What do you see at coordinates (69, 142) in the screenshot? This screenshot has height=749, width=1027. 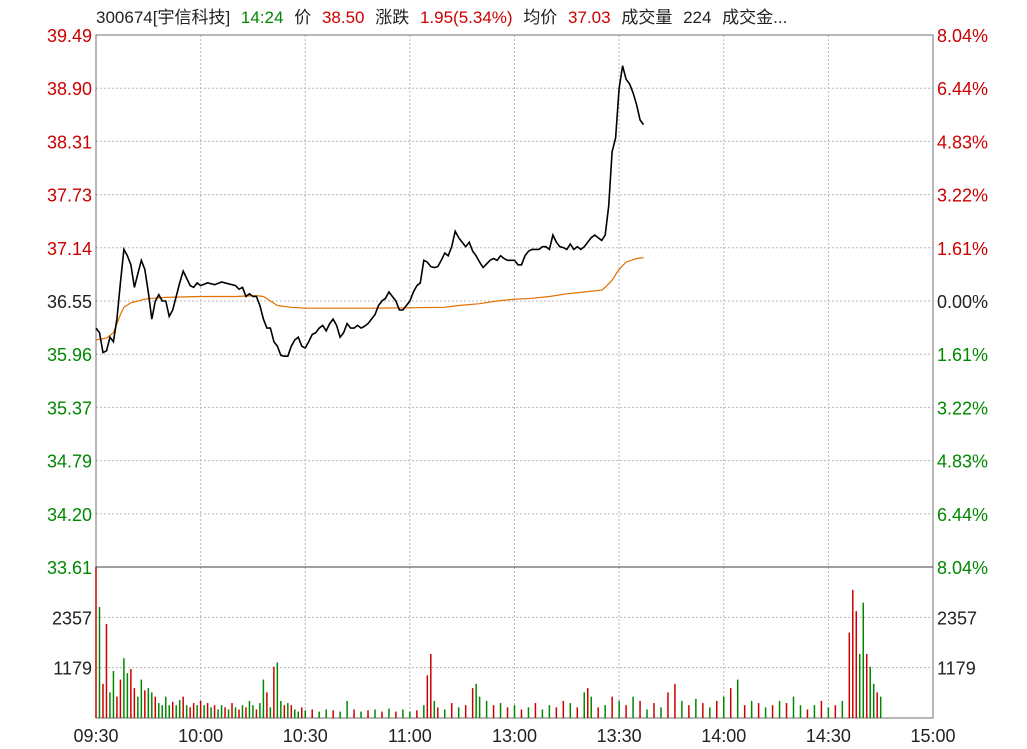 I see `price-tick-label: 38.31` at bounding box center [69, 142].